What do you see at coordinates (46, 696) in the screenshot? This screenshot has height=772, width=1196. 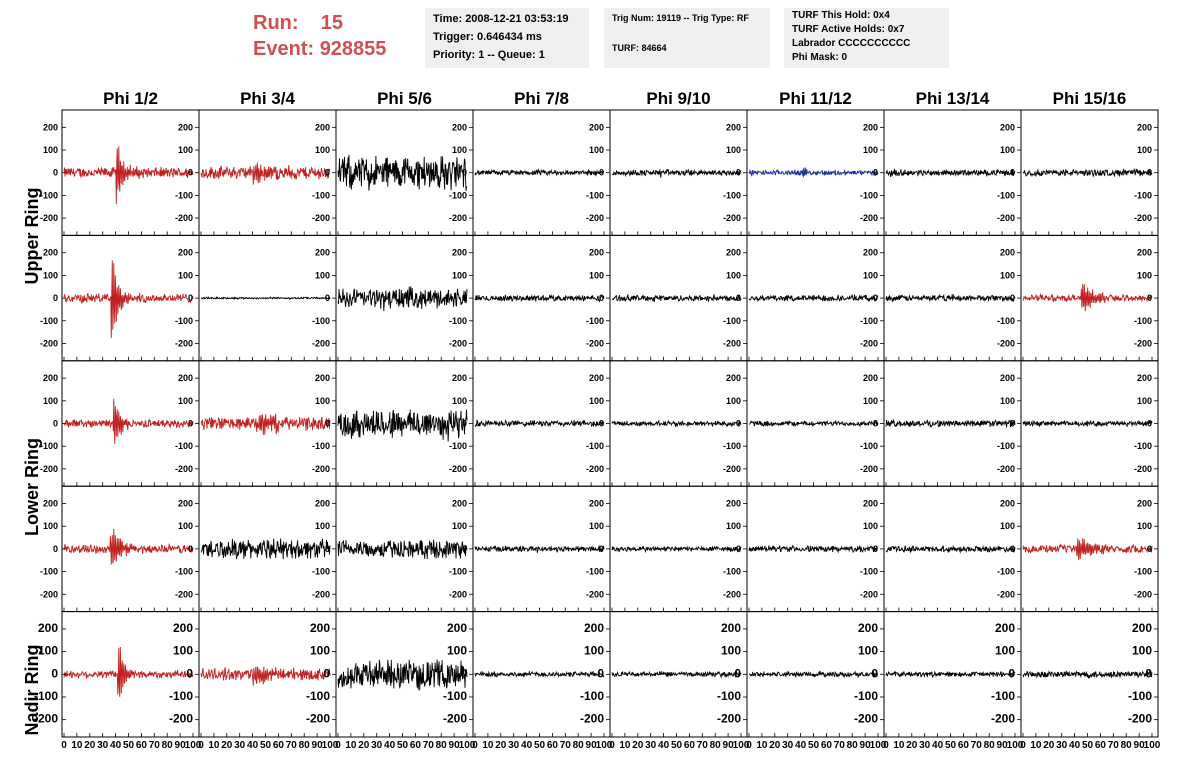 I see `y-tick-label-left: -100` at bounding box center [46, 696].